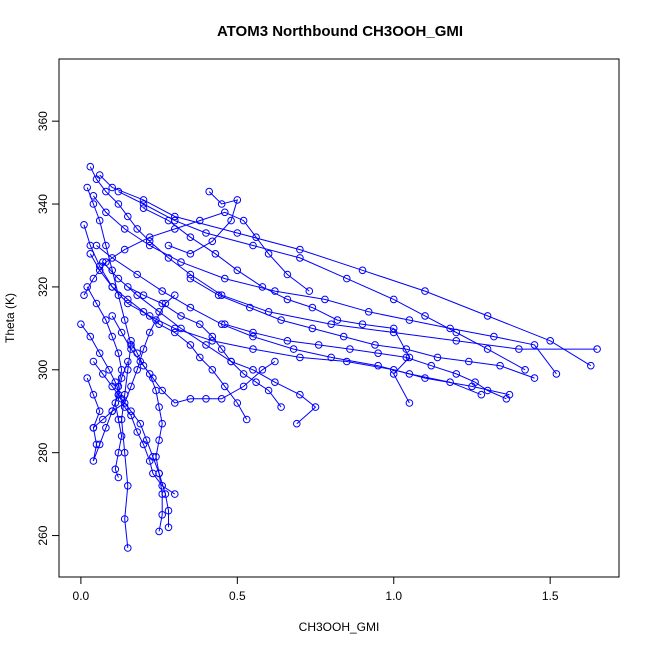  Describe the element at coordinates (10, 318) in the screenshot. I see `y-axis-label: Theta (K)` at that location.